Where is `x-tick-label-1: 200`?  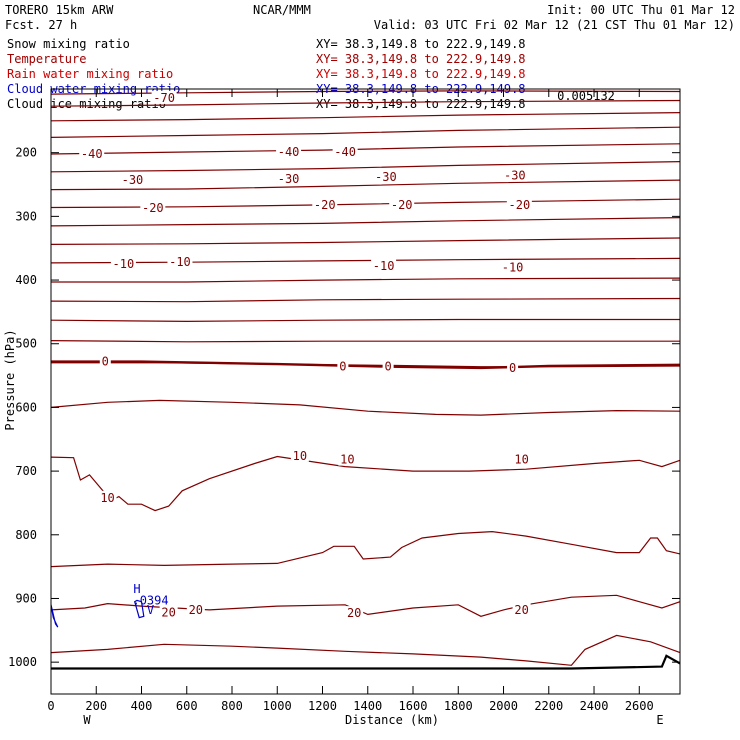
x-tick-label-1: 200 is located at coordinates (96, 706).